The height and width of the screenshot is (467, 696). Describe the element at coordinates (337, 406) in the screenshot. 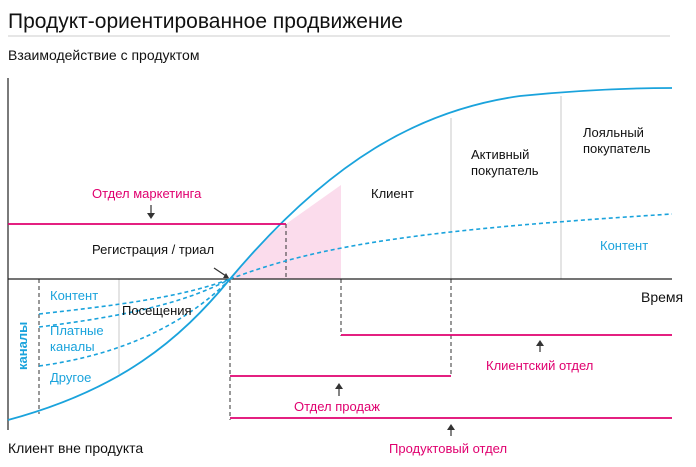

I see `label-sales-dept: Отдел продаж` at that location.